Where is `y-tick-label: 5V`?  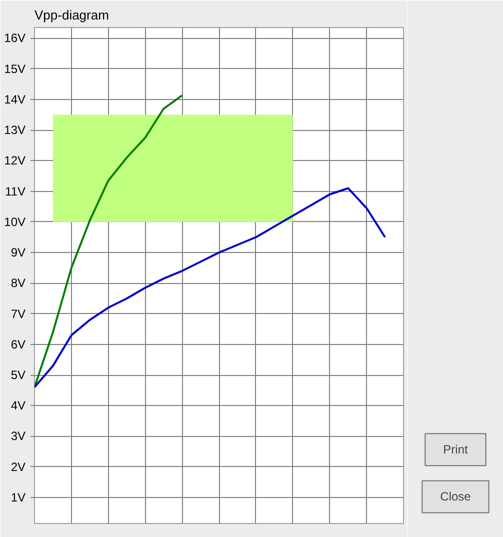 y-tick-label: 5V is located at coordinates (18, 375).